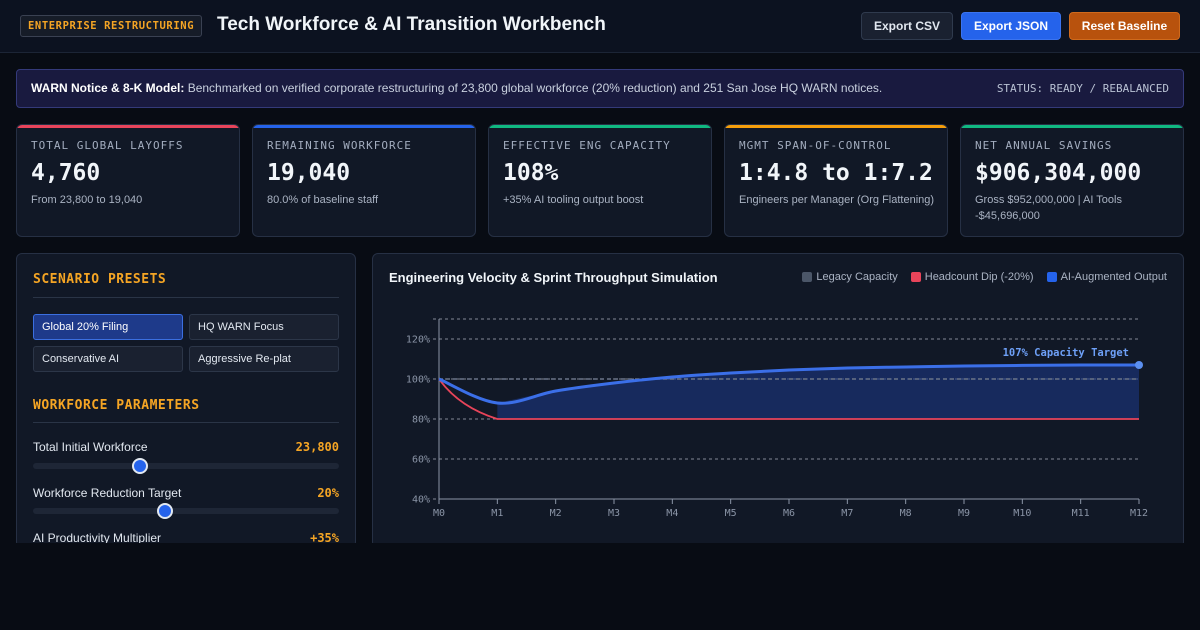  I want to click on preset-global-20-filing: Global 20% Filing, so click(108, 327).